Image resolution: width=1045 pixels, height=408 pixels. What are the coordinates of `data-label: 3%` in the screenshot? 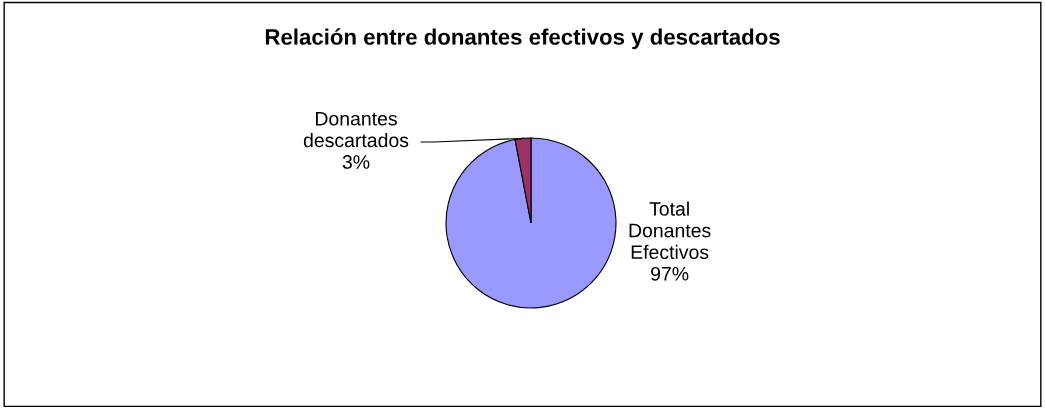 It's located at (356, 162).